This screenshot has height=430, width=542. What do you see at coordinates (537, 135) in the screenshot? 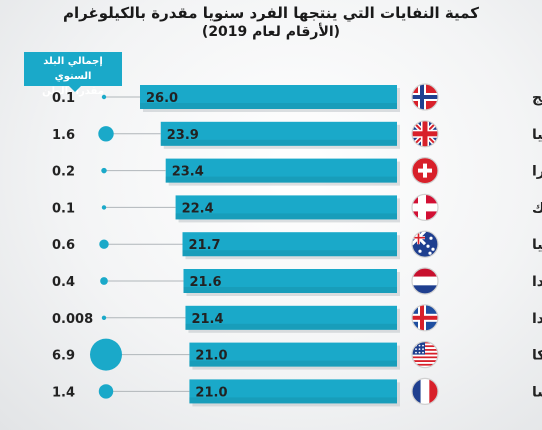
I see `country-label: بريطانيا` at bounding box center [537, 135].